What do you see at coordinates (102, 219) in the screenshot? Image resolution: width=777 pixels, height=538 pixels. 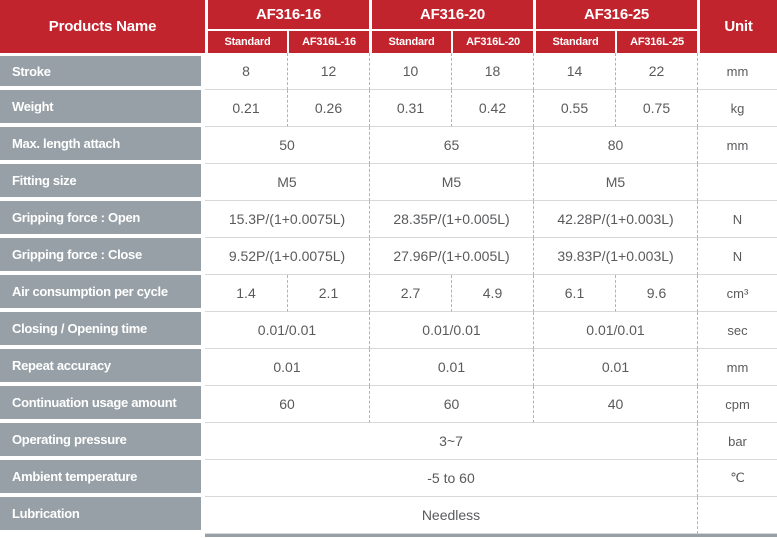 I see `row-label: Gripping force : Open` at bounding box center [102, 219].